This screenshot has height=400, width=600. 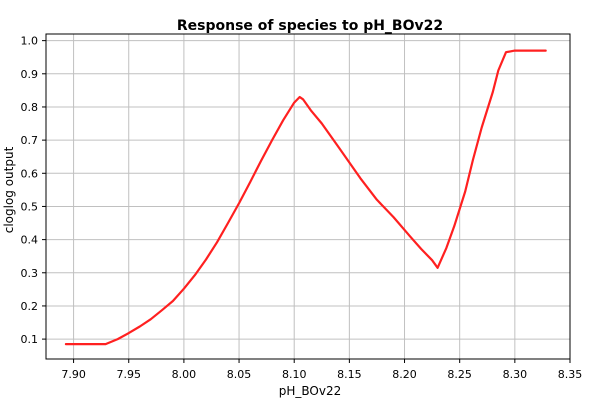 I want to click on x-tick-label: 8.00, so click(x=184, y=374).